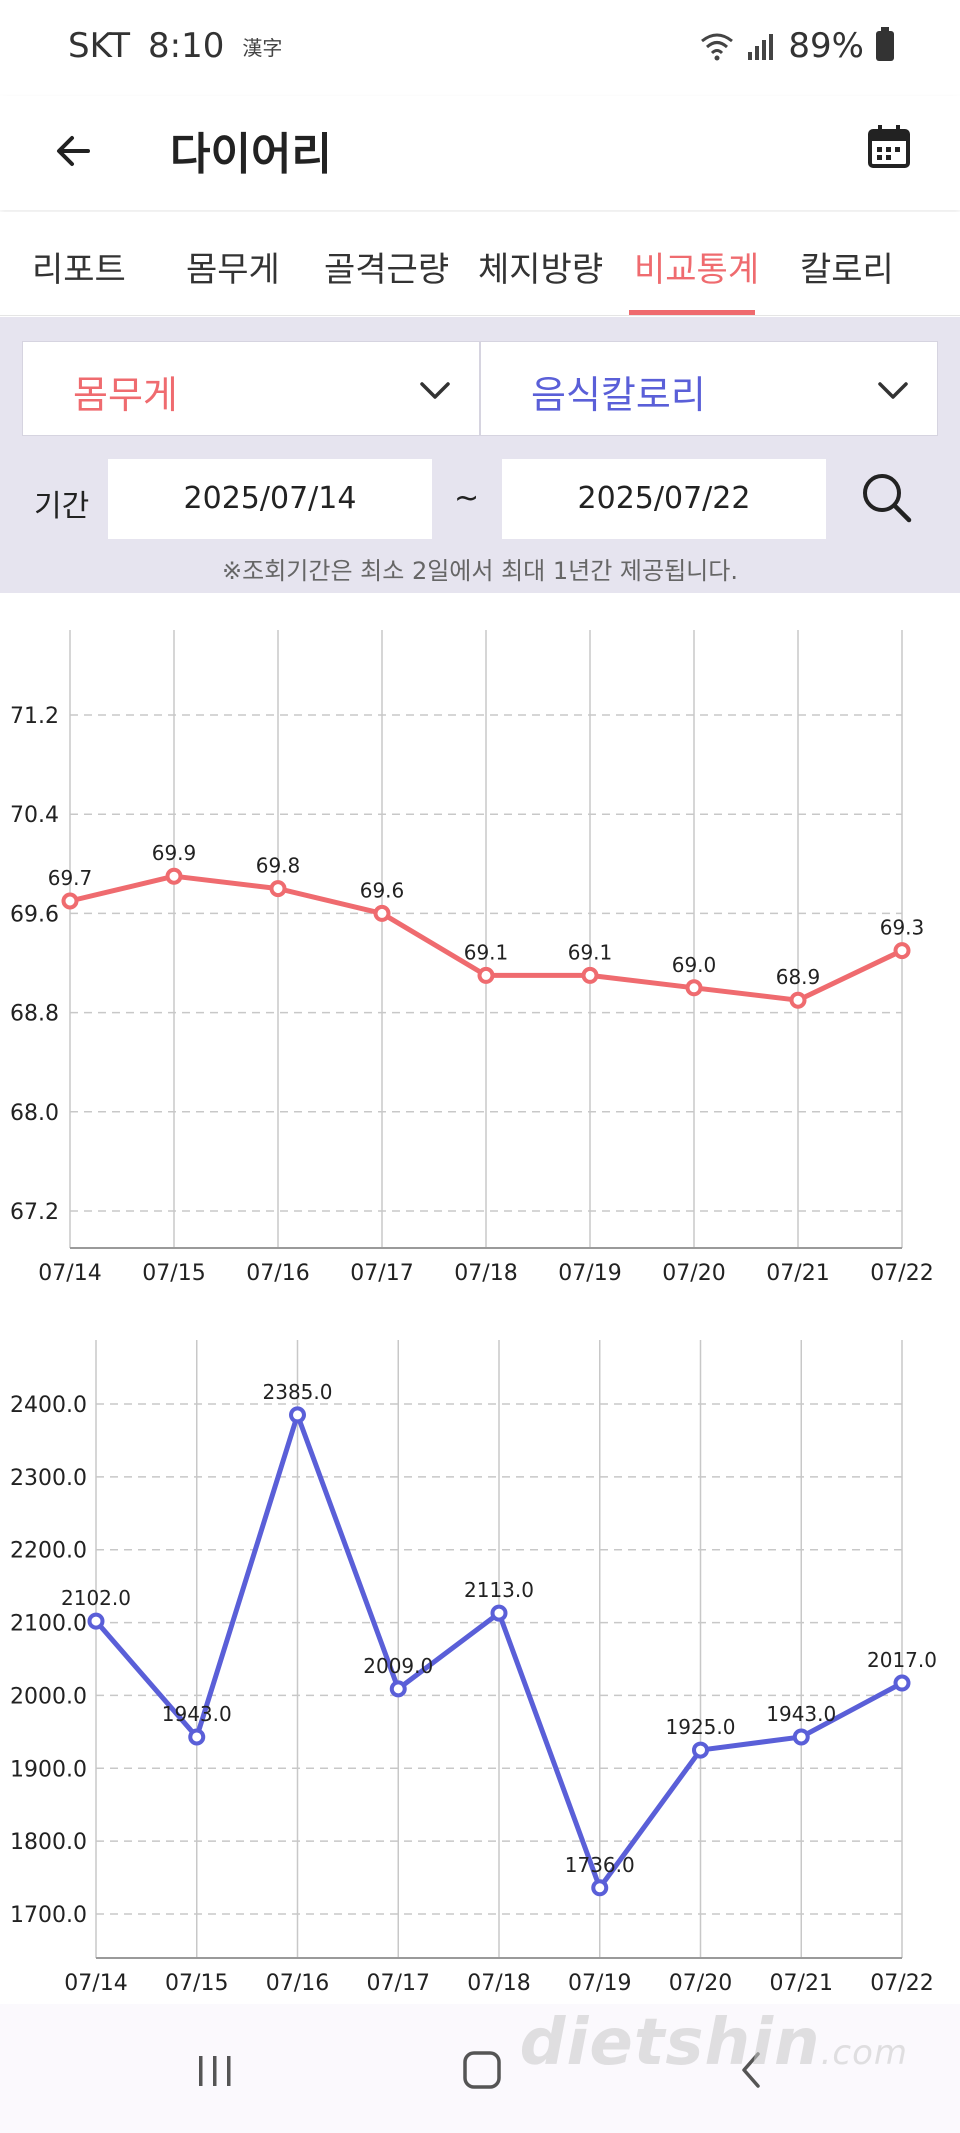 The image size is (960, 2133). I want to click on chevron-down-icon, so click(435, 390).